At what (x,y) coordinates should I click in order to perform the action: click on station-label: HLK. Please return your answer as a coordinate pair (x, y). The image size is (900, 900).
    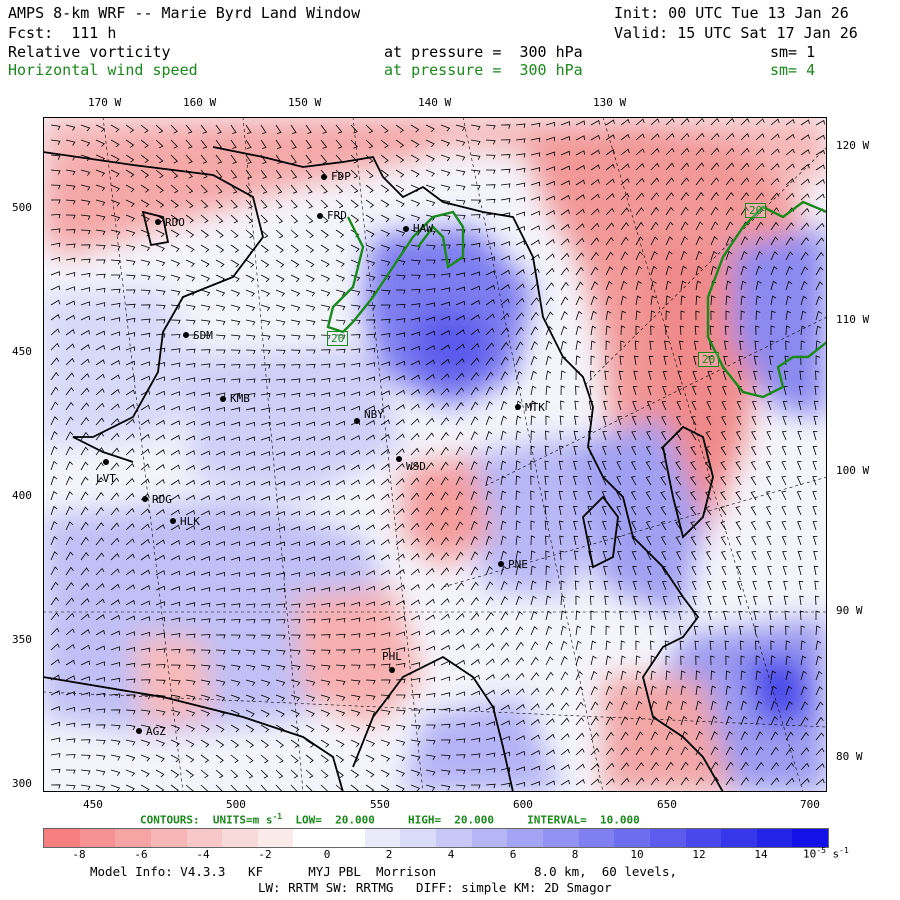
    Looking at the image, I should click on (190, 521).